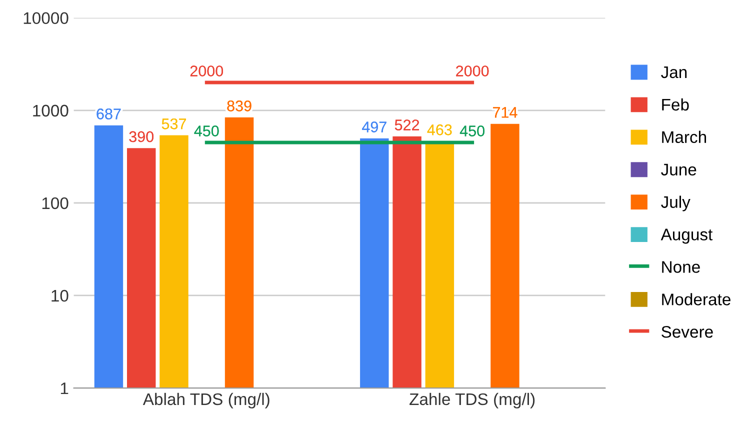 Image resolution: width=738 pixels, height=446 pixels. Describe the element at coordinates (439, 130) in the screenshot. I see `data-label: 463` at that location.